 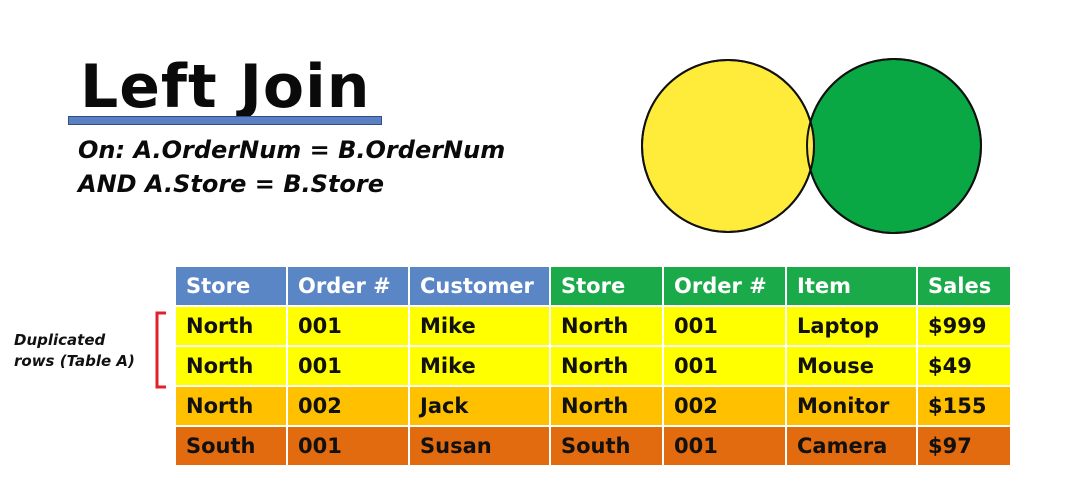 What do you see at coordinates (851, 326) in the screenshot?
I see `cell: Laptop` at bounding box center [851, 326].